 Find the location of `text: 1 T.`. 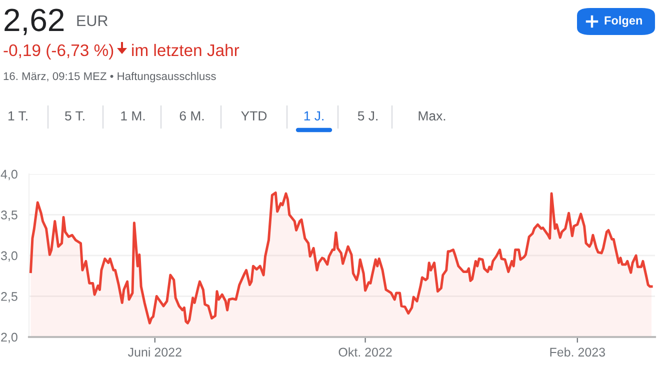

text: 1 T. is located at coordinates (18, 115).